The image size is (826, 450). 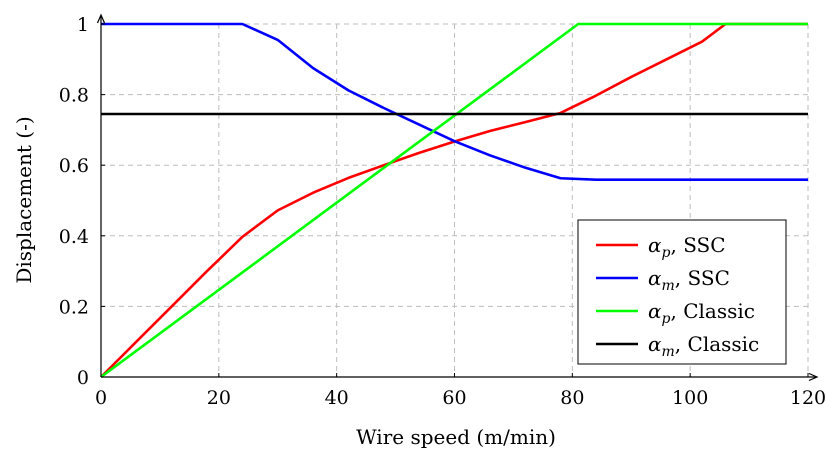 I want to click on y-tick-label: 0, so click(x=83, y=378).